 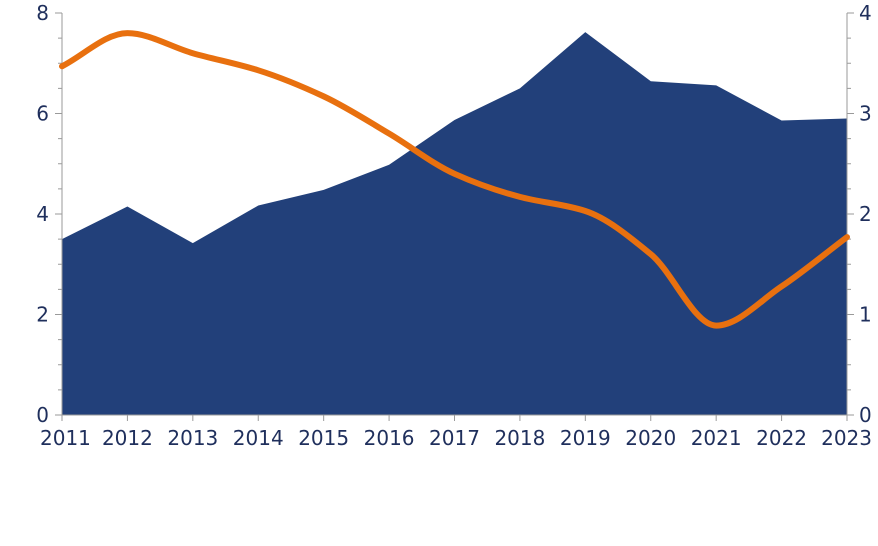 I want to click on x-tick-label-2016: 2016, so click(x=389, y=438).